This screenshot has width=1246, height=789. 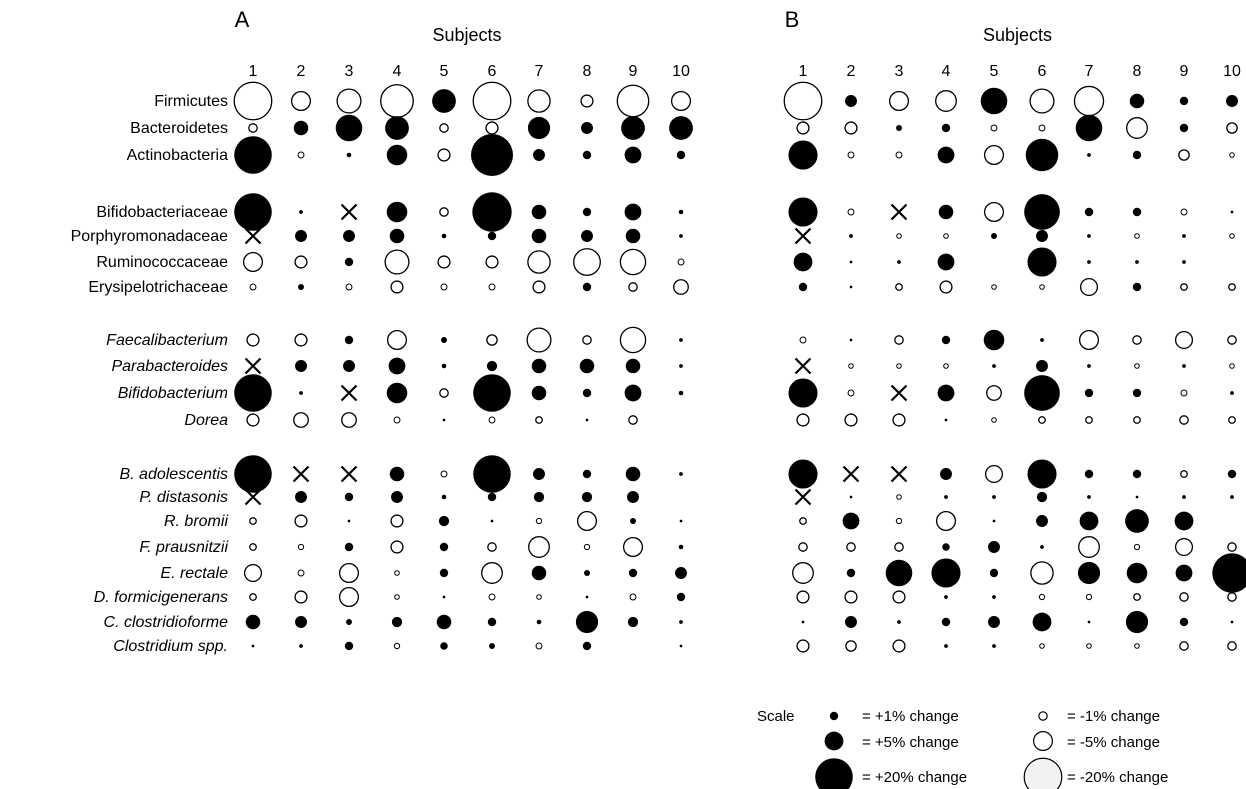 What do you see at coordinates (191, 101) in the screenshot?
I see `row-label: Firmicutes` at bounding box center [191, 101].